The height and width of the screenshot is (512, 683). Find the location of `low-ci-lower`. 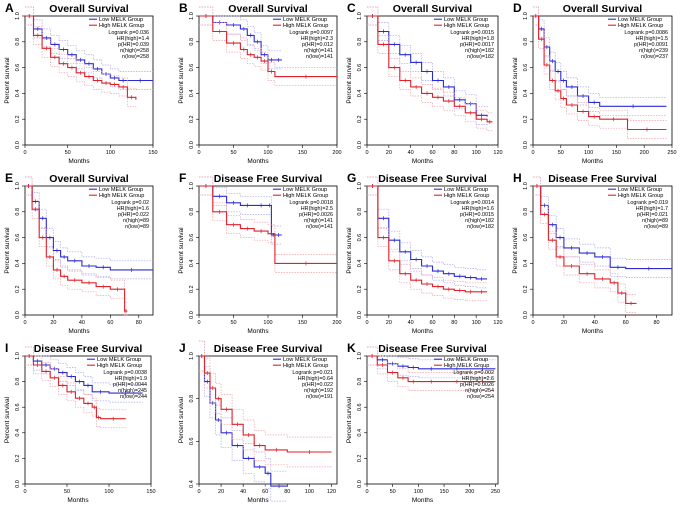

low-ci-lower is located at coordinates (243, 436).